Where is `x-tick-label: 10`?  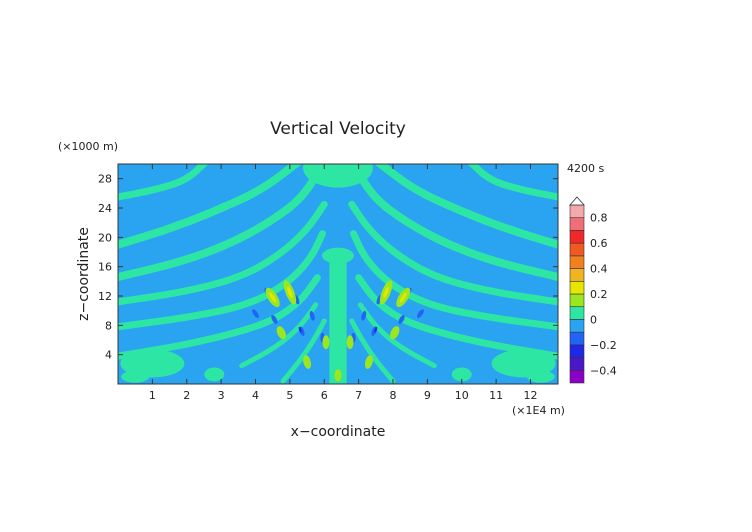
x-tick-label: 10 is located at coordinates (462, 395).